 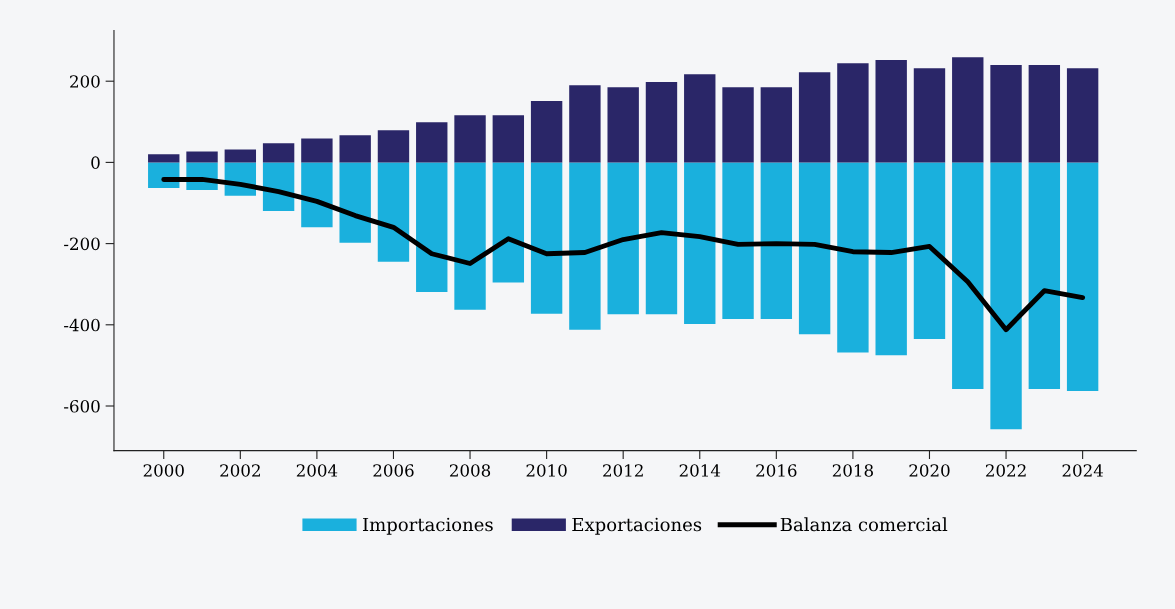 I want to click on y-tick-label: 200, so click(x=85, y=81).